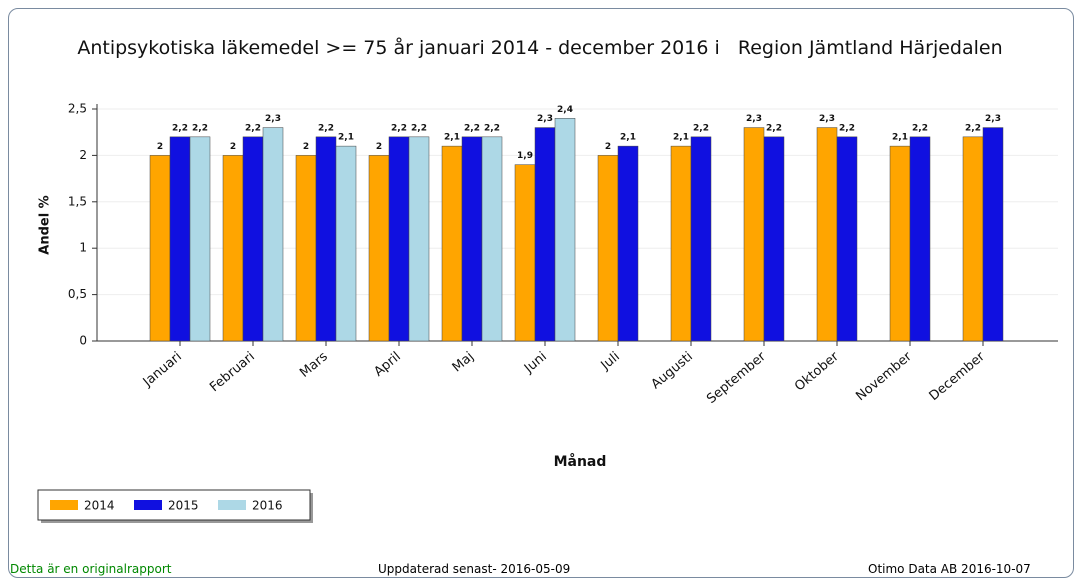 This screenshot has height=582, width=1081. Describe the element at coordinates (463, 362) in the screenshot. I see `x-tick-label: Maj` at that location.